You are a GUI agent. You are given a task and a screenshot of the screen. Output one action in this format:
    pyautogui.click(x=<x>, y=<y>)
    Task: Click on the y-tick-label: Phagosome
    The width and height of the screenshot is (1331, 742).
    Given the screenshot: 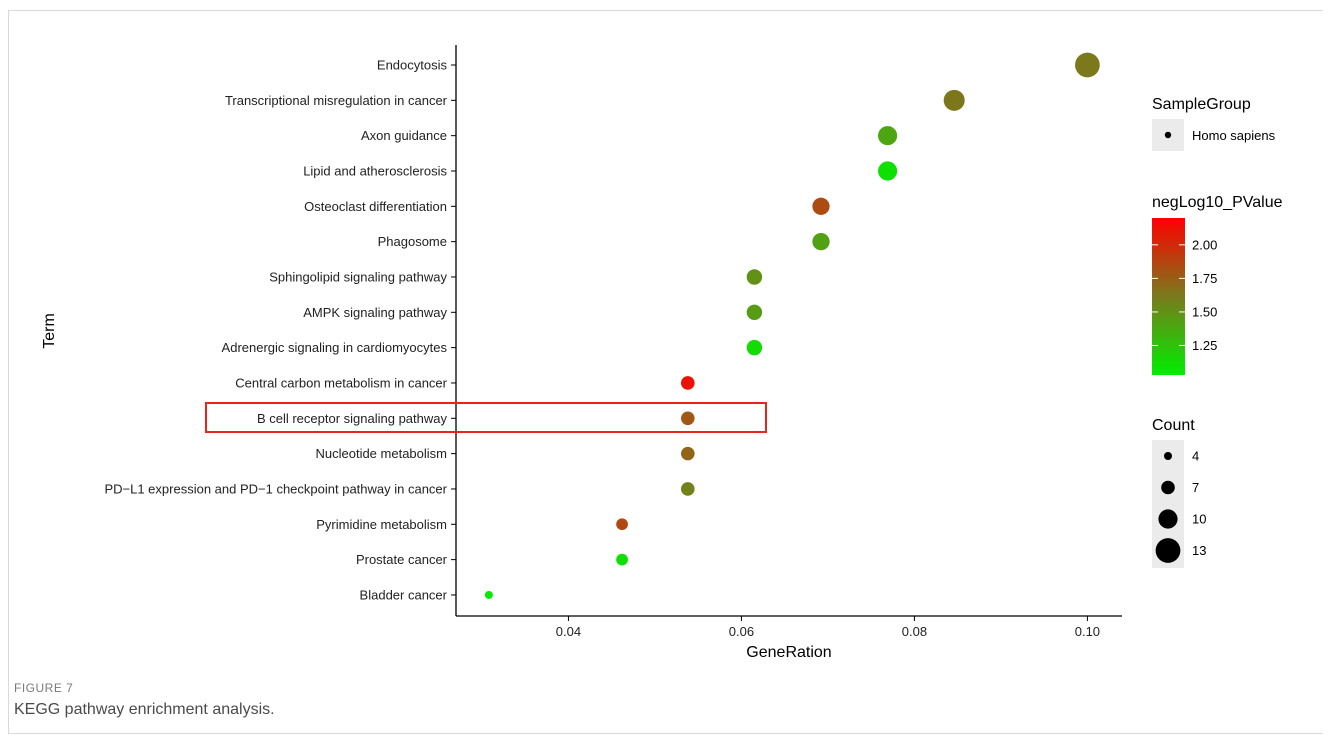 What is the action you would take?
    pyautogui.click(x=412, y=241)
    